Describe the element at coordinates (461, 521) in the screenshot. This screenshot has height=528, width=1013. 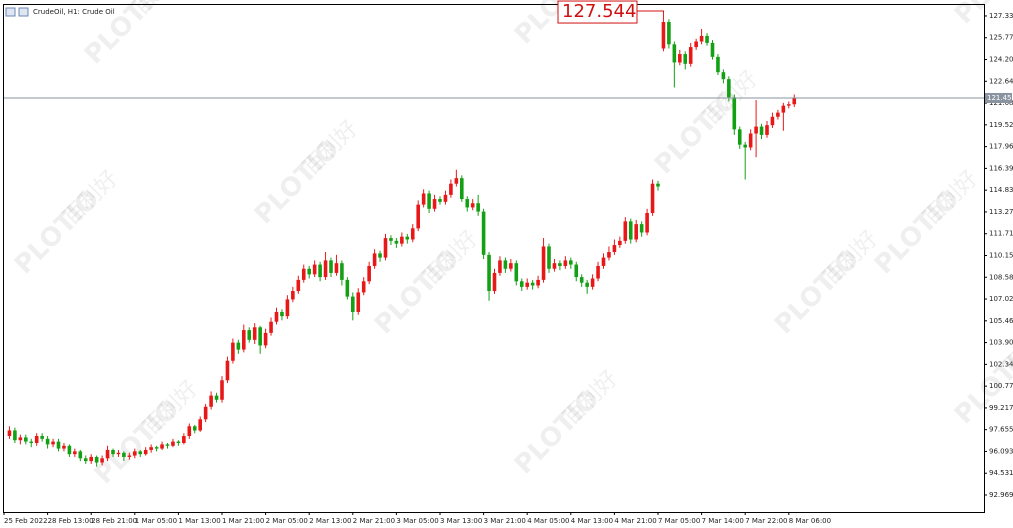
I see `x-tick-label: 3 Mar 13:00` at that location.